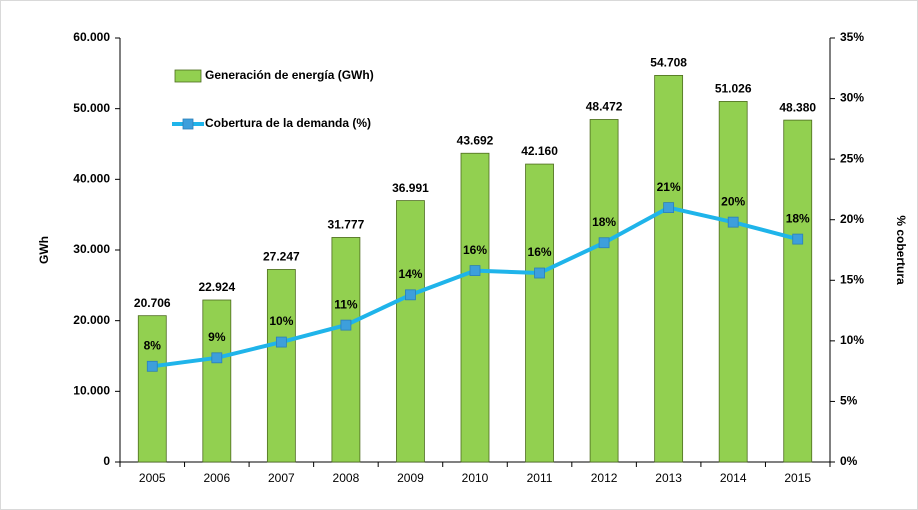 The width and height of the screenshot is (918, 510). Describe the element at coordinates (539, 151) in the screenshot. I see `bar-value-label: 42.160` at that location.